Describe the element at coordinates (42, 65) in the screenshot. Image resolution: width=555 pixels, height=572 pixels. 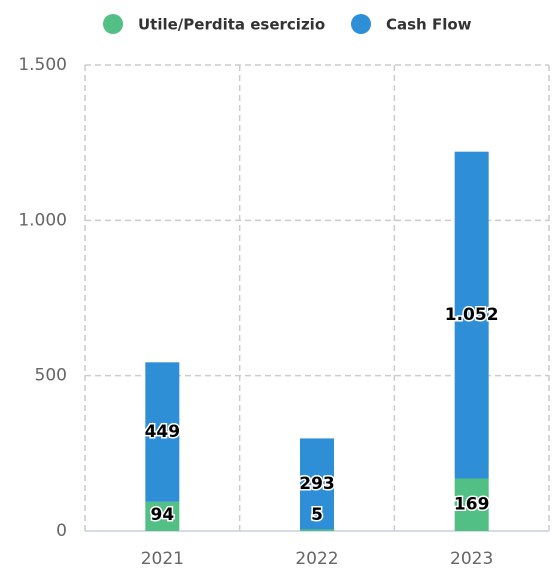
I see `y-tick-label: 1.500` at that location.